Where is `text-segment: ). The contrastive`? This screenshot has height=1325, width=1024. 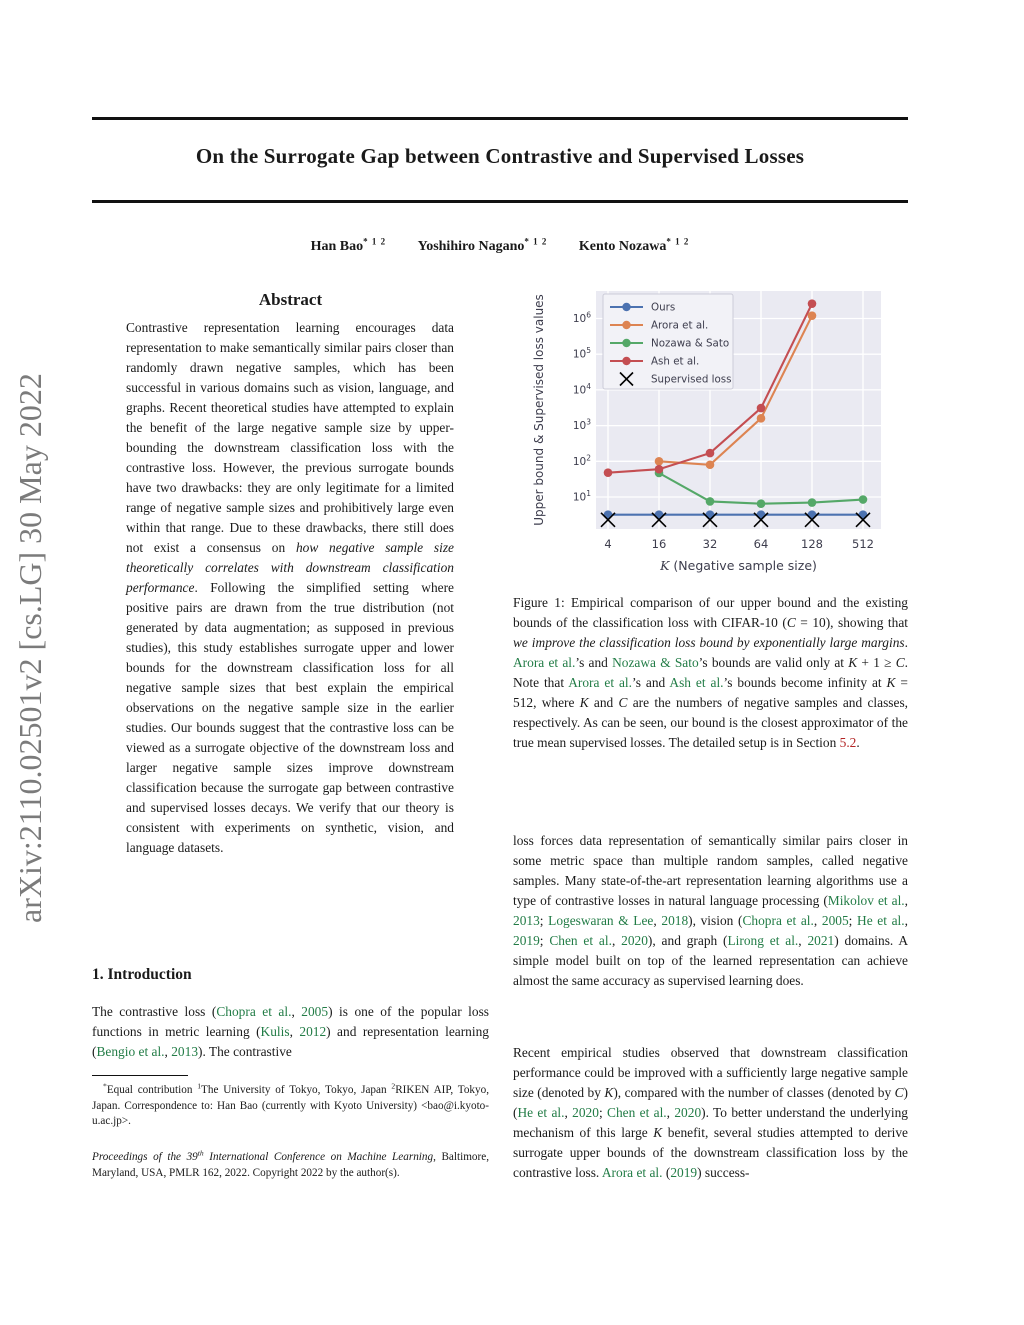 text-segment: ). The contrastive is located at coordinates (245, 1051).